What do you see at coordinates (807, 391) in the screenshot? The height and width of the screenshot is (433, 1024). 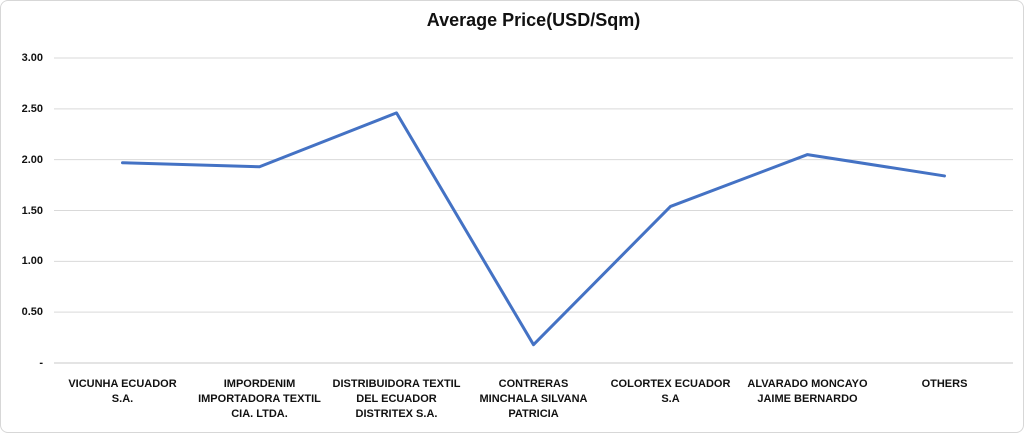 I see `category-label: ALVARADO MONCAYO JAIME BERNARDO` at bounding box center [807, 391].